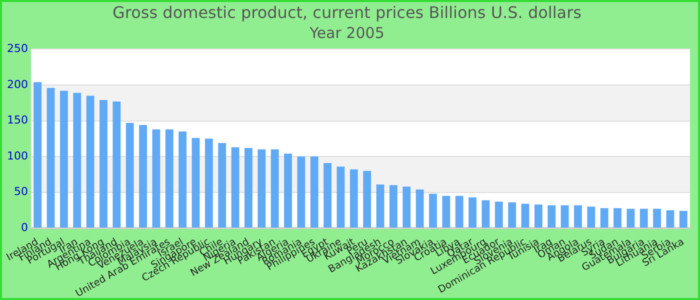  Describe the element at coordinates (17, 84) in the screenshot. I see `y-tick-label: 200` at that location.